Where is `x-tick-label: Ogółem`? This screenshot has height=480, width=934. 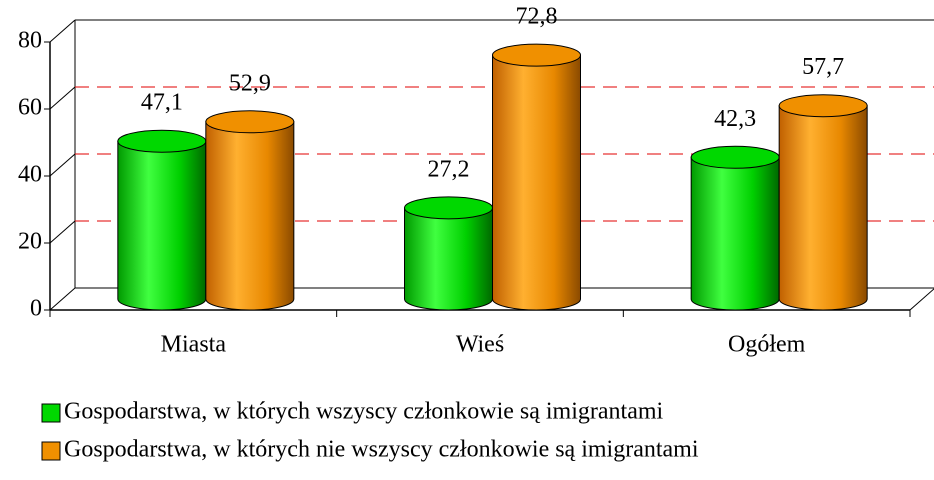 x-tick-label: Ogółem is located at coordinates (767, 345).